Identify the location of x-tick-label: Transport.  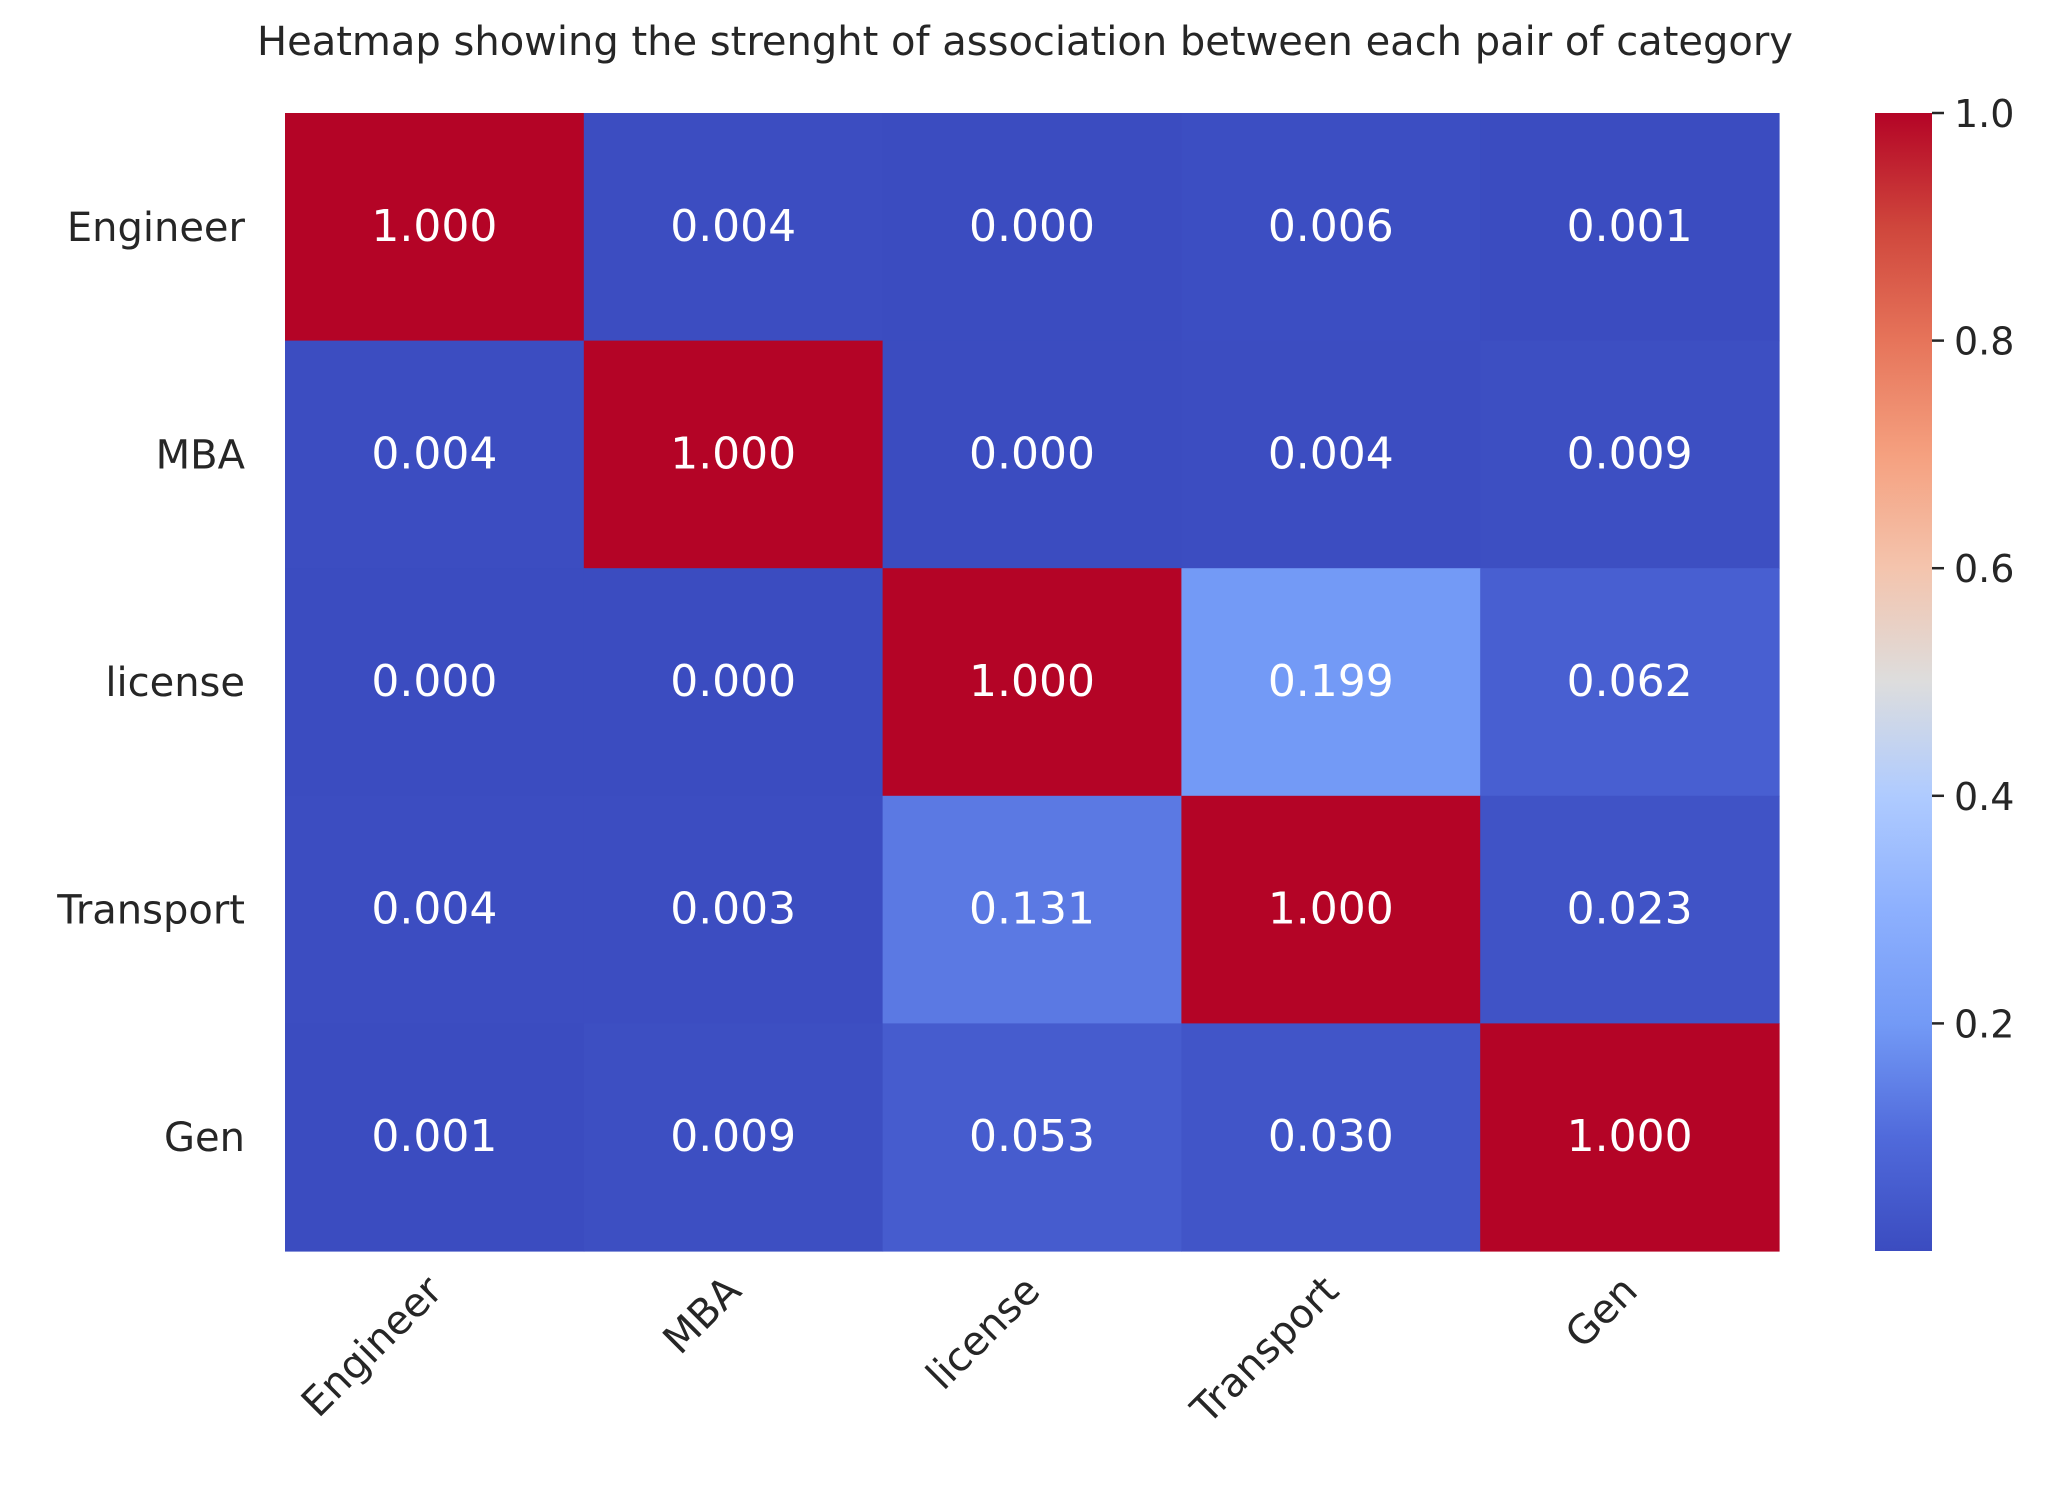
(1265, 1351).